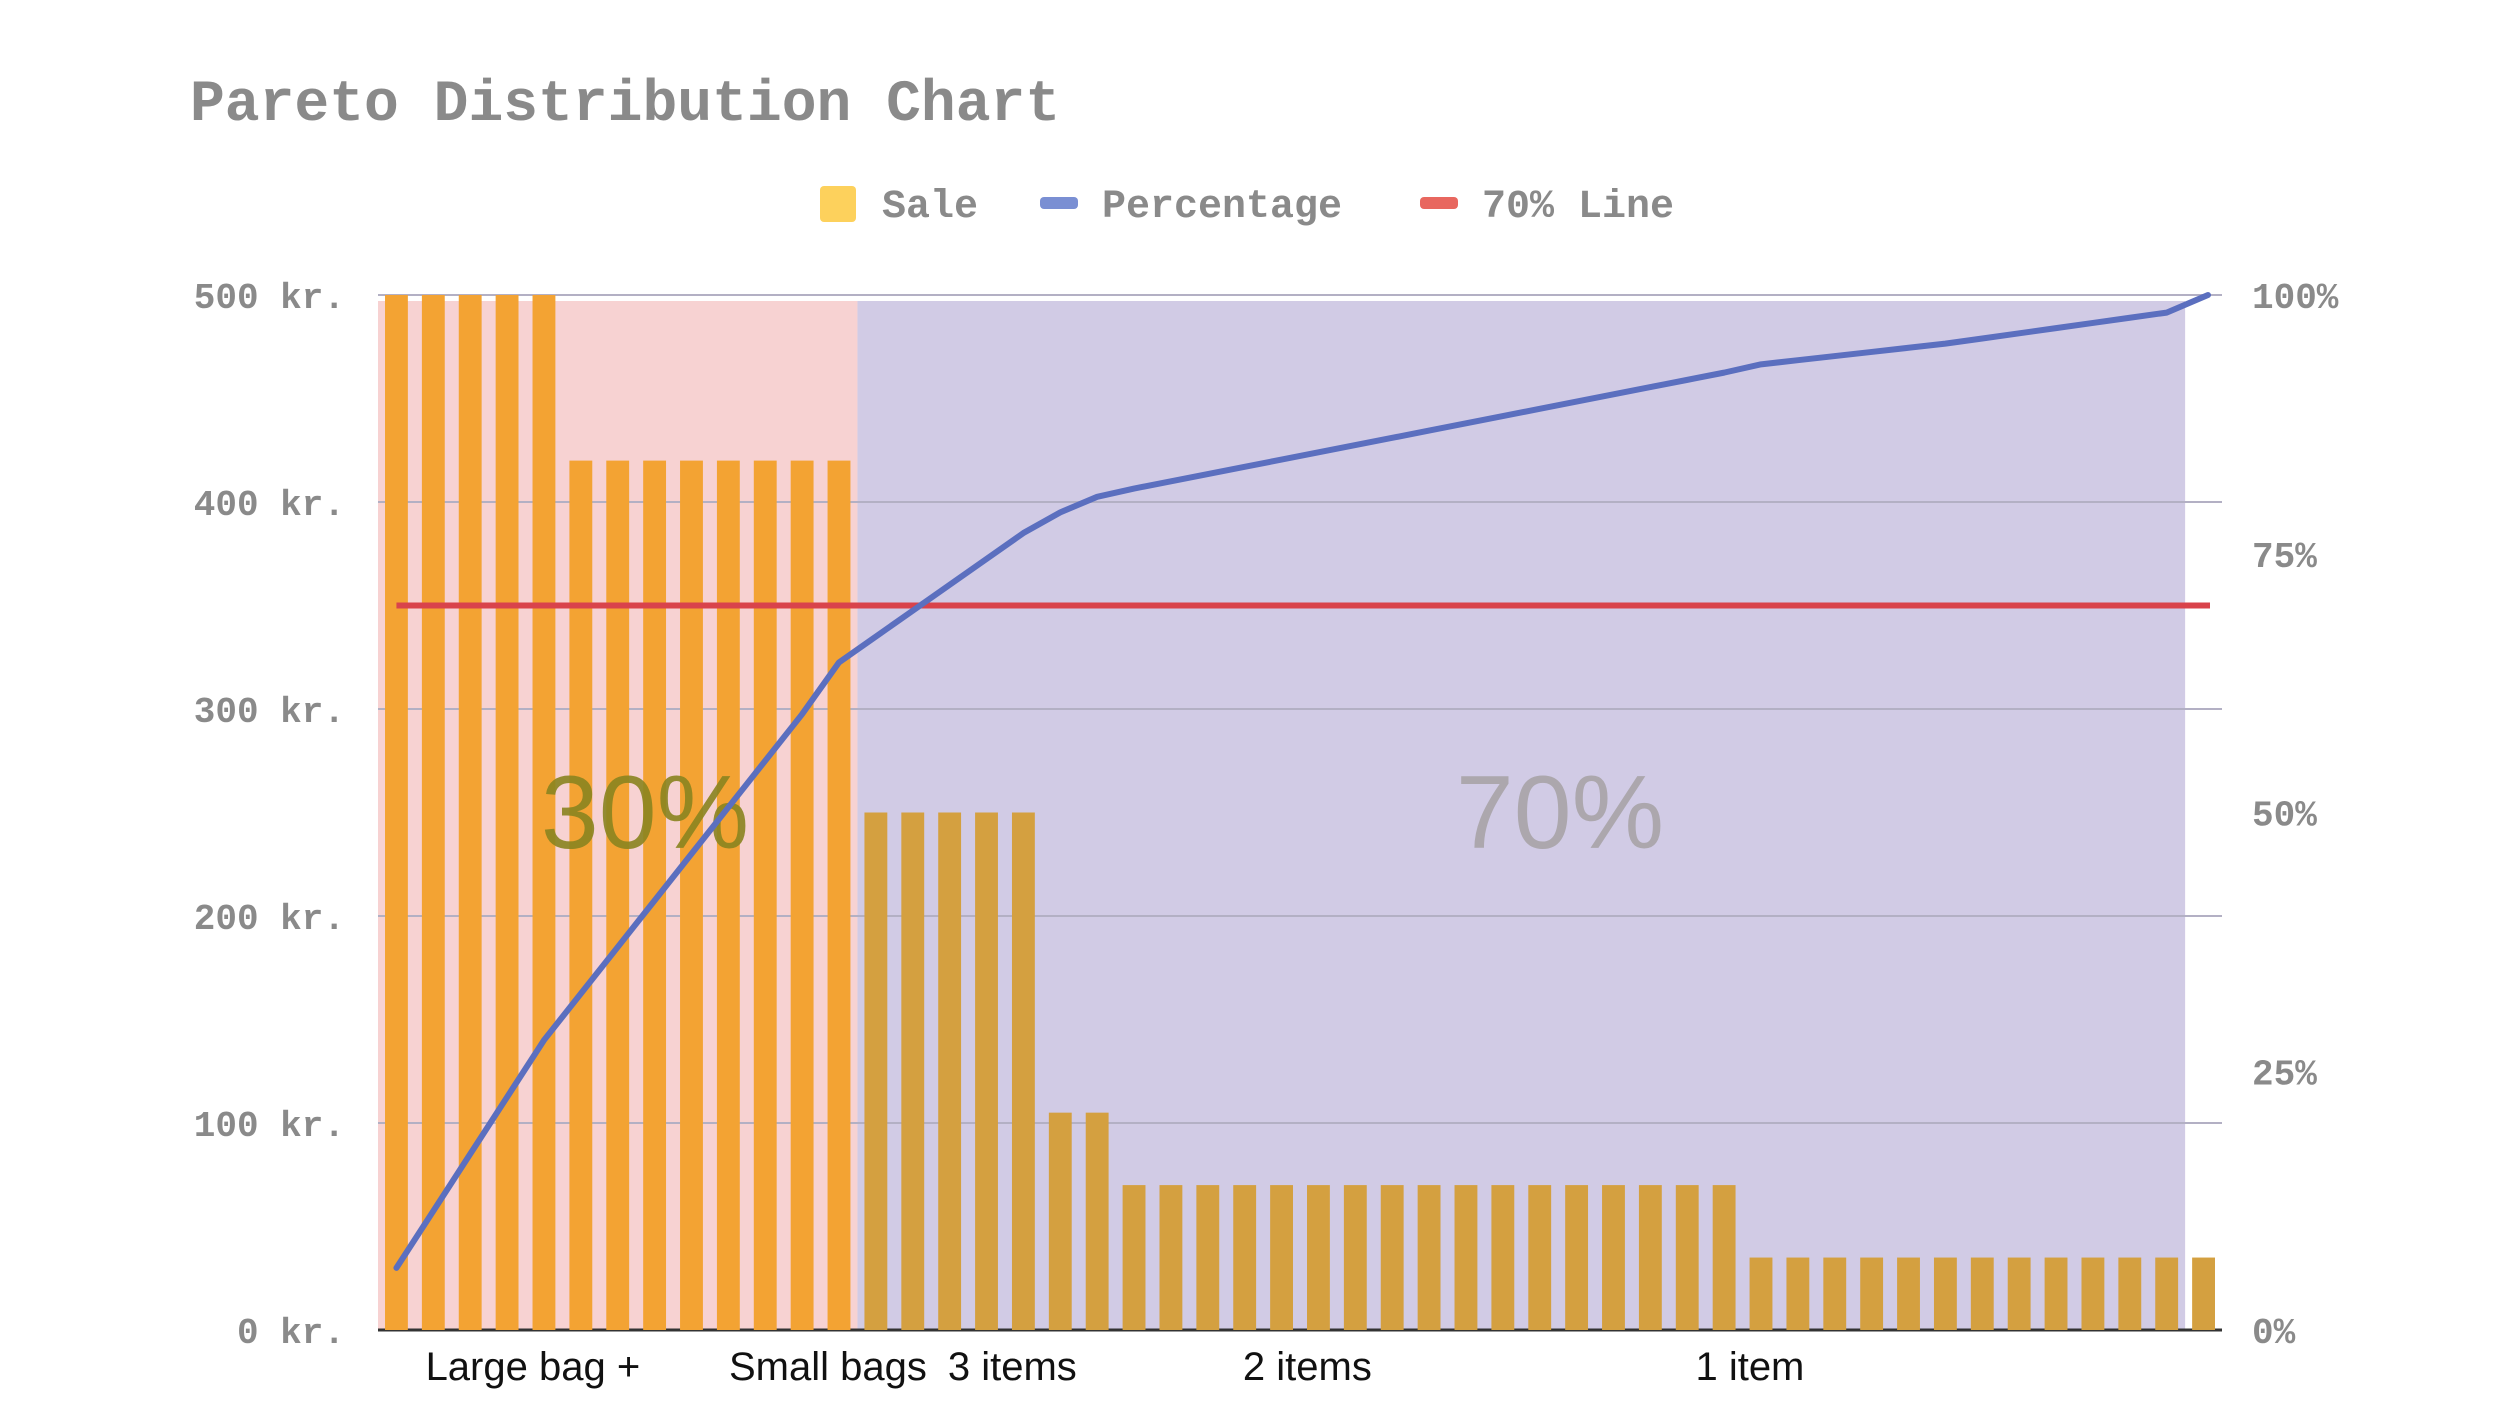 The image size is (2500, 1406). I want to click on category-label: Large bag +, so click(533, 1367).